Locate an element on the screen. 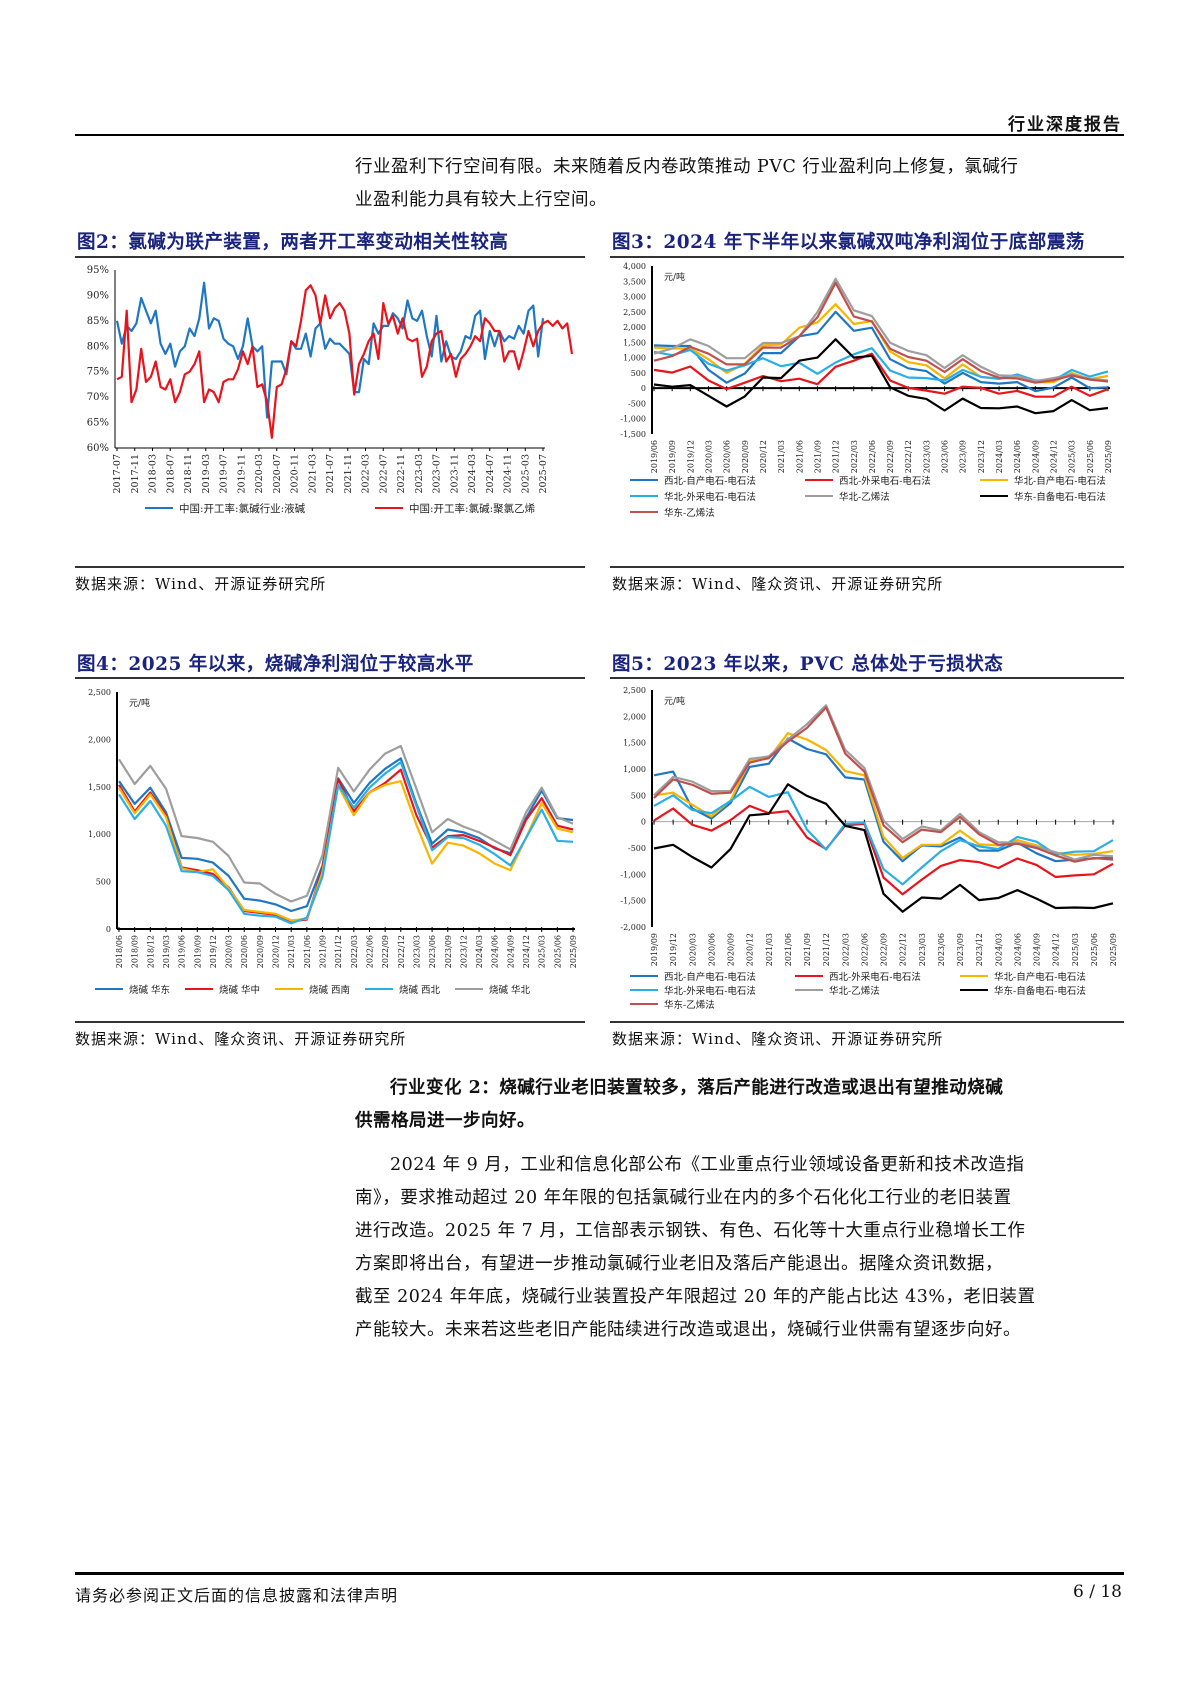 Image resolution: width=1190 pixels, height=1683 pixels. x-tick-label: 2021-11 is located at coordinates (348, 473).